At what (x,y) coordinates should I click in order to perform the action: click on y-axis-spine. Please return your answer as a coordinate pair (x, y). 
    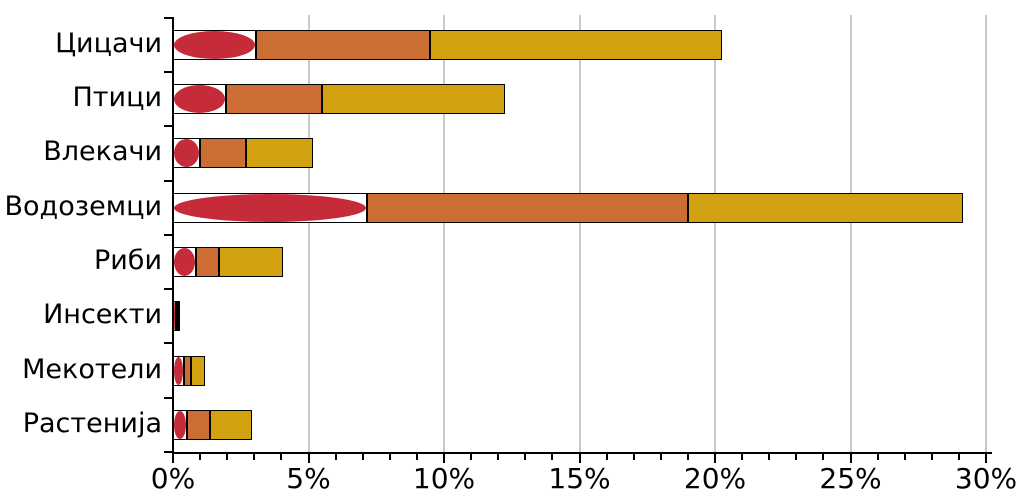
    Looking at the image, I should click on (173, 234).